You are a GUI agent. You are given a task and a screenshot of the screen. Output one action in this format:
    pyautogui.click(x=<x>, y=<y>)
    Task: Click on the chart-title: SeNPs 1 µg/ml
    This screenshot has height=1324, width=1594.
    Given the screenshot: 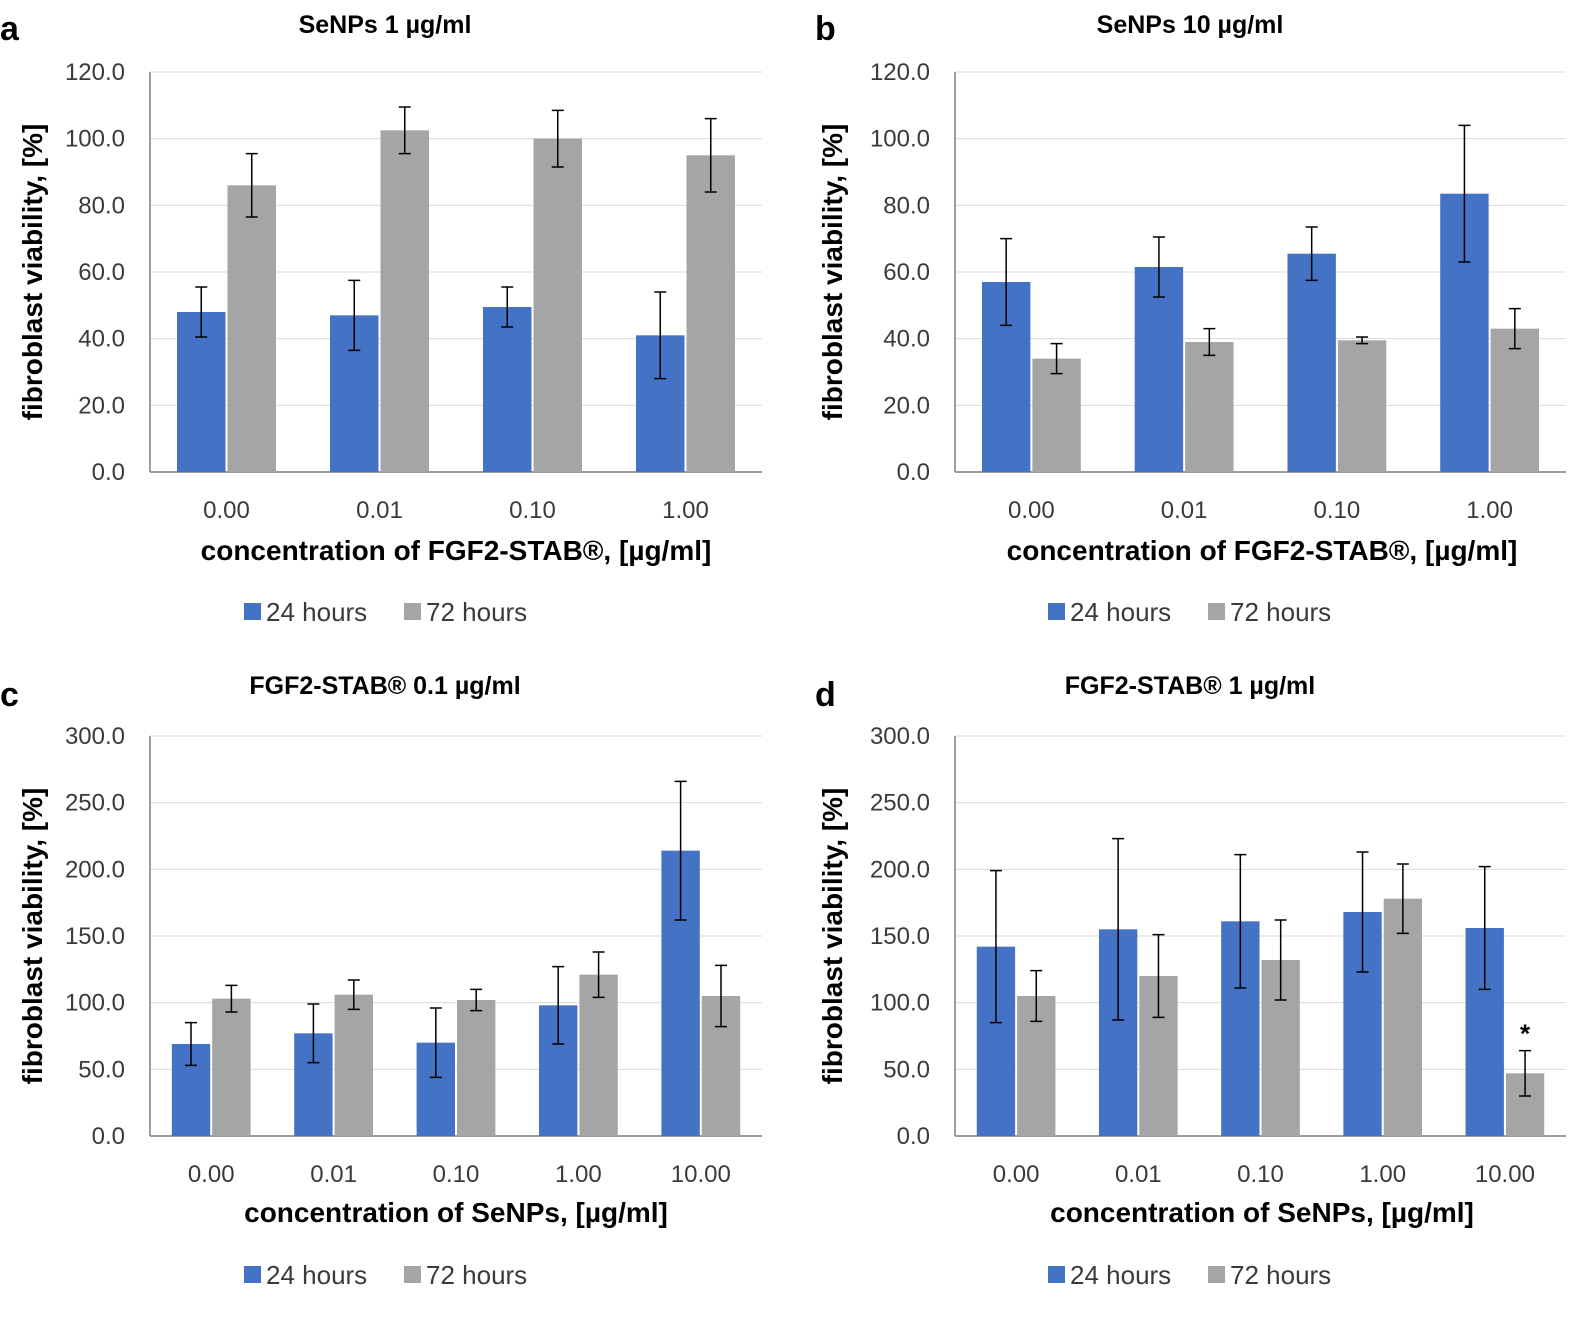 What is the action you would take?
    pyautogui.click(x=385, y=25)
    